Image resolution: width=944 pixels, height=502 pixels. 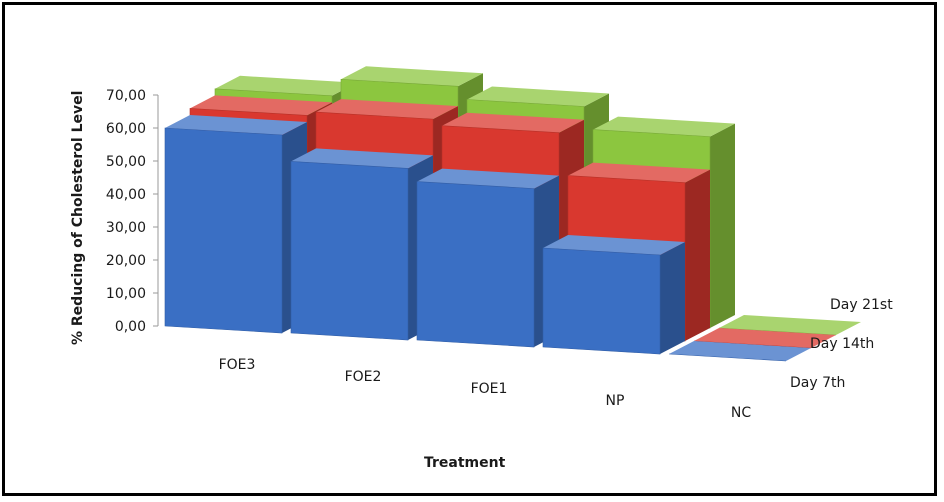 What do you see at coordinates (126, 96) in the screenshot?
I see `y-tick-label: 70,00` at bounding box center [126, 96].